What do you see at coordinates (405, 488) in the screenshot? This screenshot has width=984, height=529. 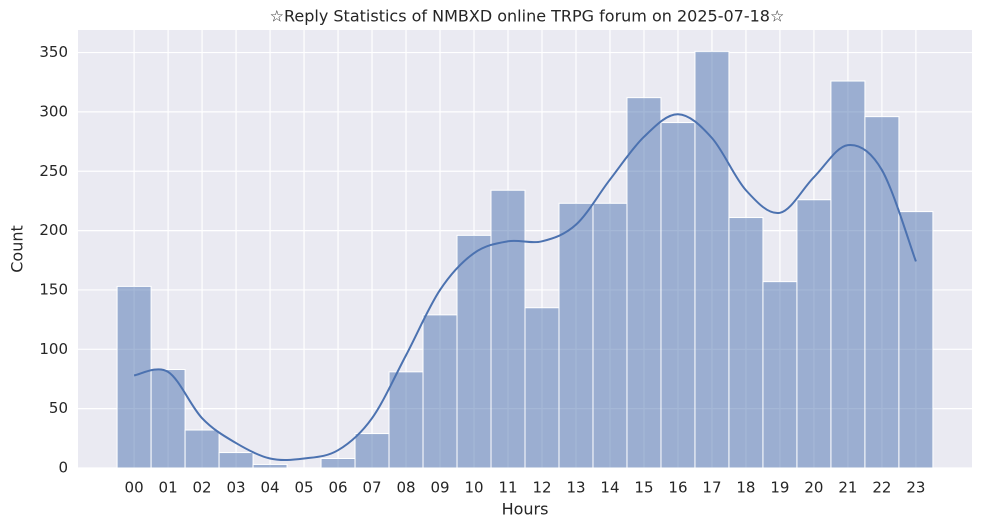 I see `x-tick-label: 08` at bounding box center [405, 488].